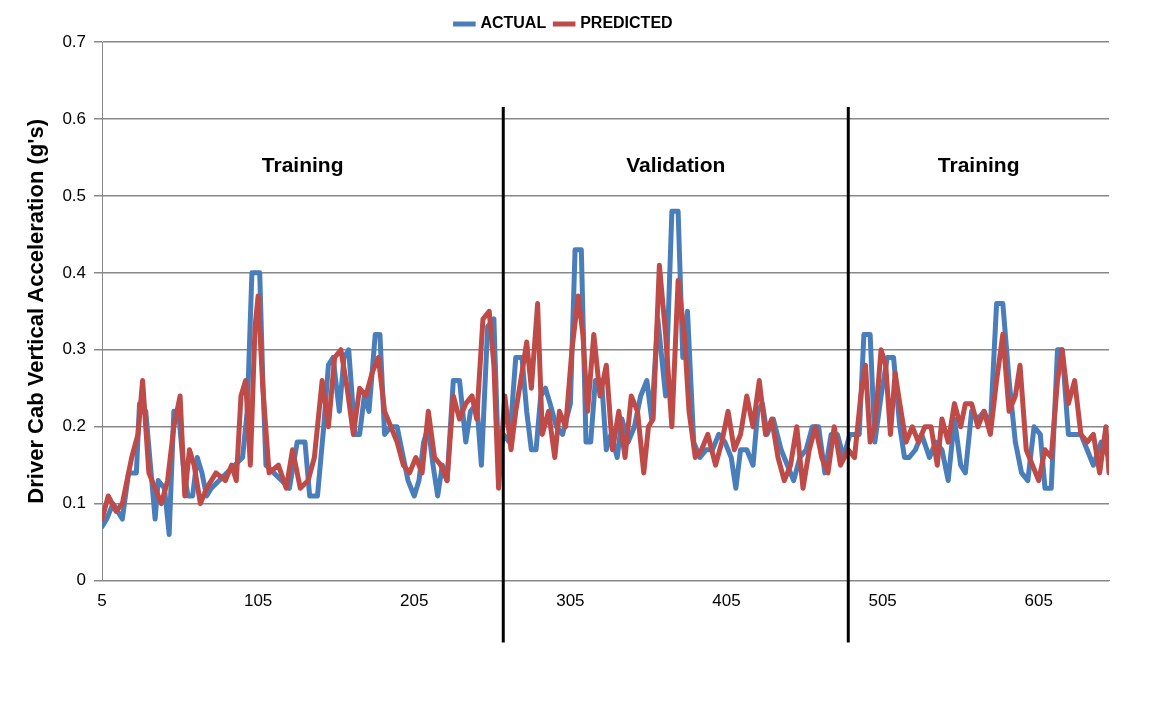 Image resolution: width=1153 pixels, height=715 pixels. I want to click on x-tick-label: 505, so click(882, 601).